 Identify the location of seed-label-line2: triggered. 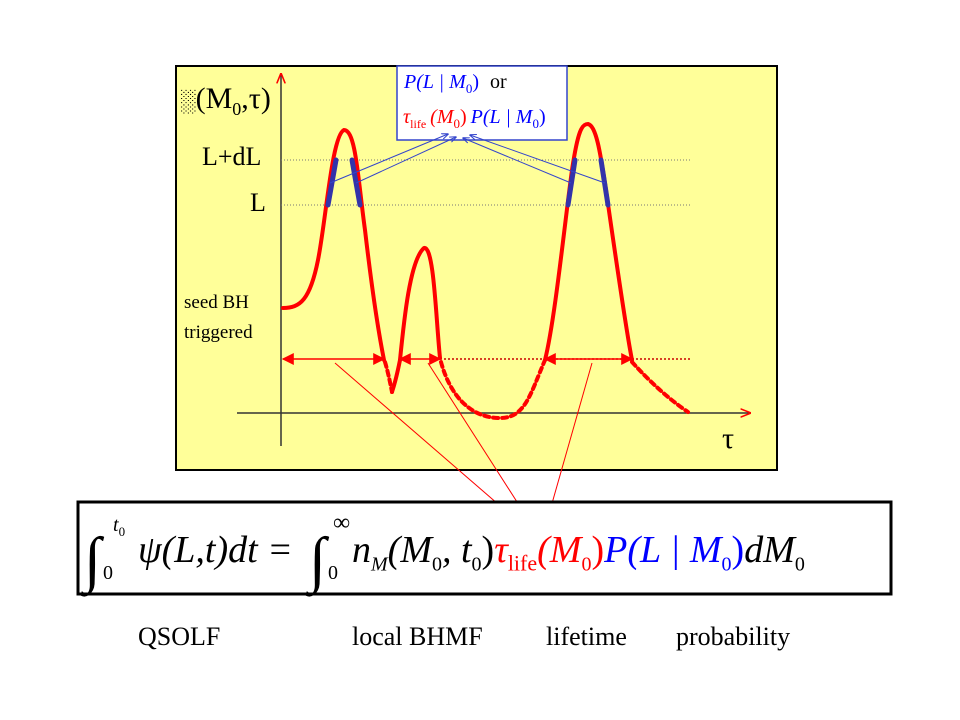
(218, 332).